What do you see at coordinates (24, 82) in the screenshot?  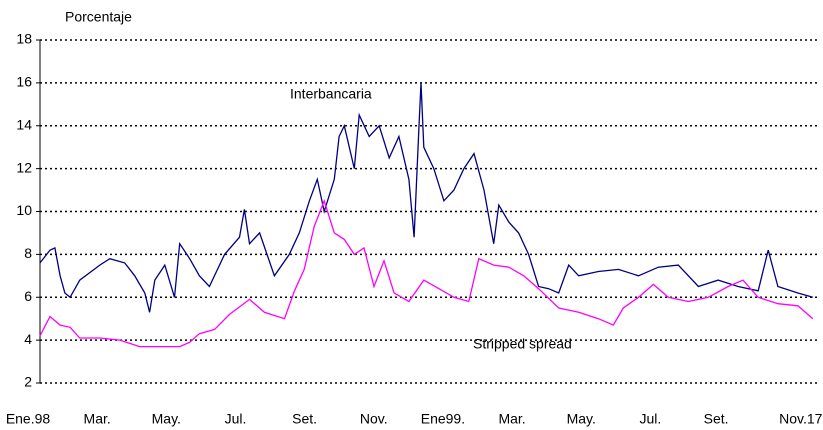 I see `y-tick-label: 16` at bounding box center [24, 82].